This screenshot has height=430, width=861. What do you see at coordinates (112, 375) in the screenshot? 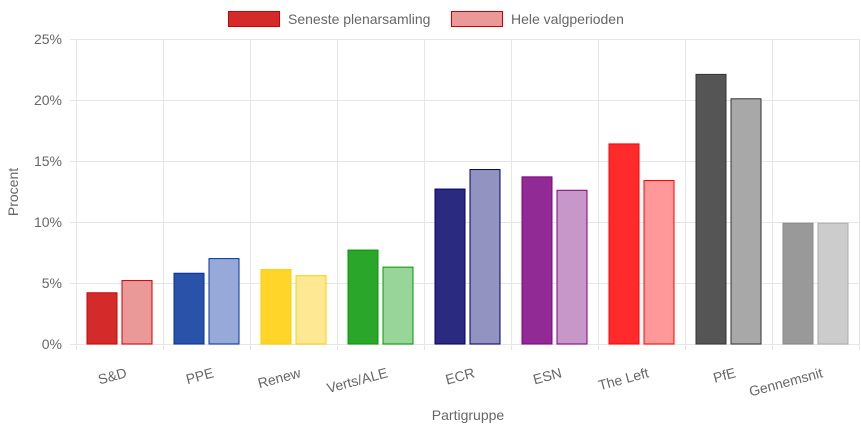
I see `x-tick-label: S&D` at bounding box center [112, 375].